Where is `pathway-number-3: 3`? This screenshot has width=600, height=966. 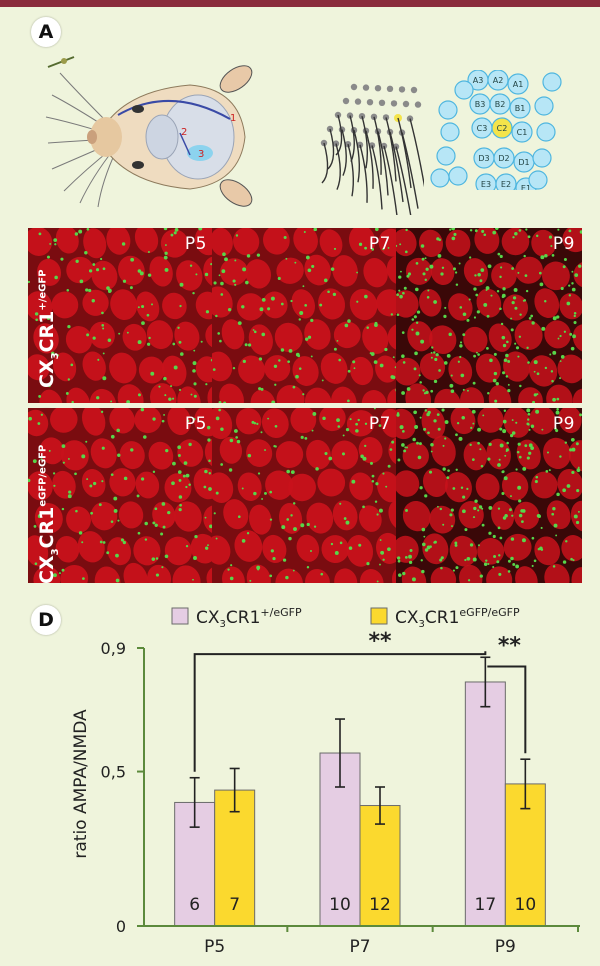 pathway-number-3: 3 is located at coordinates (201, 154).